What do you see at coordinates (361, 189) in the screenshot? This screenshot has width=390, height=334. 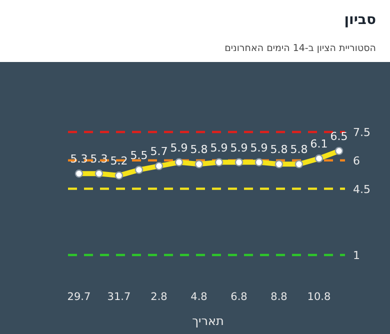 I see `y-tick-label: 4.5` at bounding box center [361, 189].